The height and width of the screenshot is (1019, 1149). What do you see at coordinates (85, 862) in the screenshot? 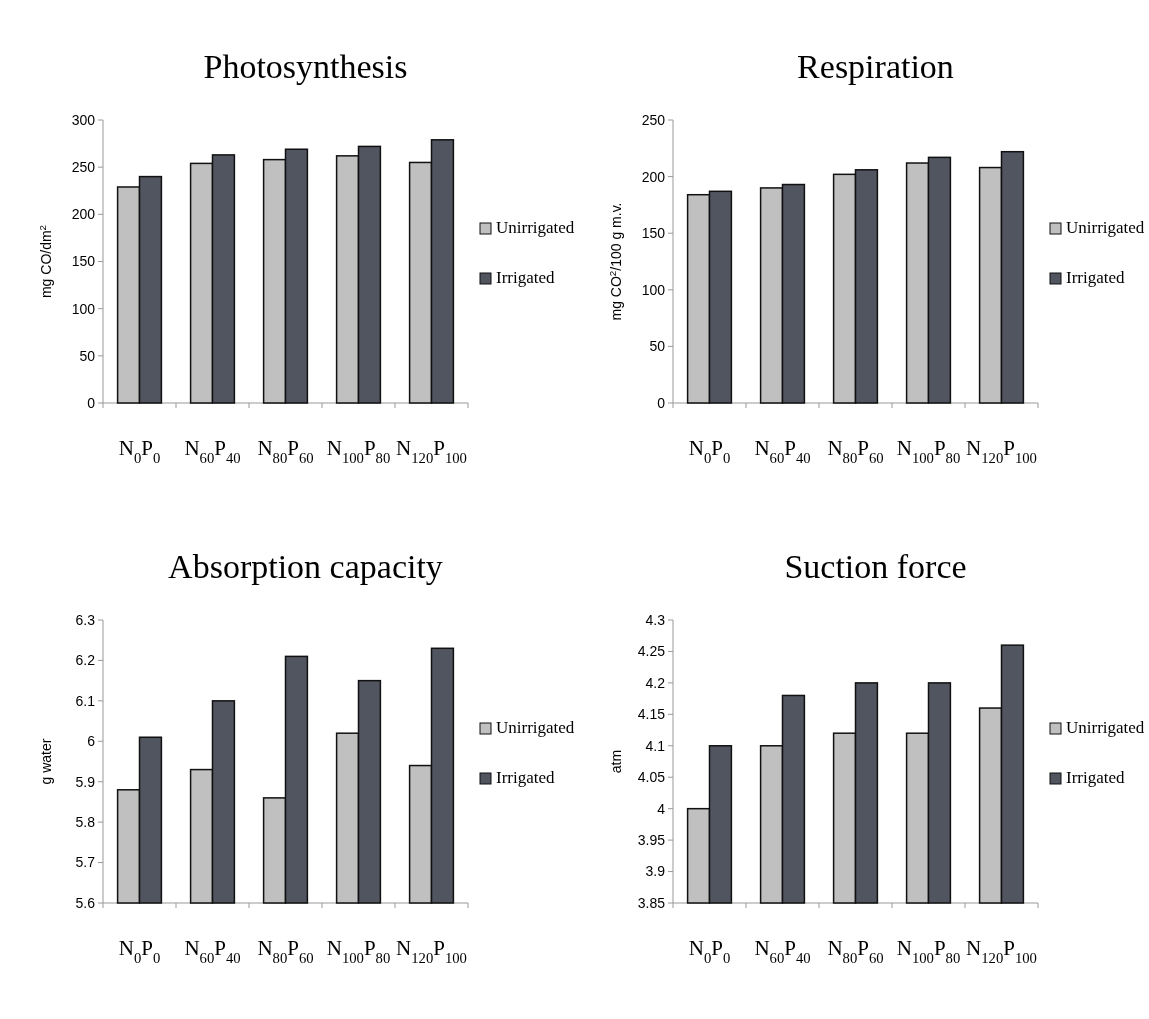
I see `y-tick-label: 5.7` at bounding box center [85, 862].